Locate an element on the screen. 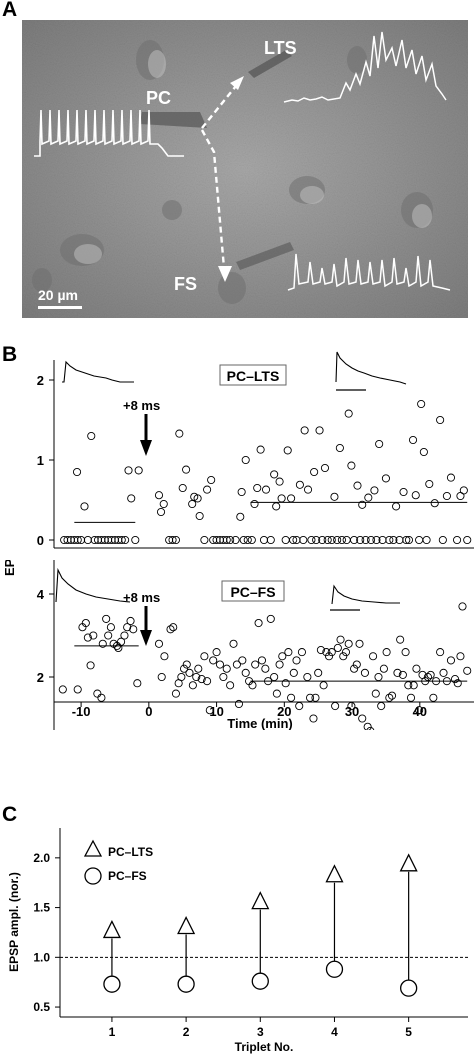 The width and height of the screenshot is (474, 1060). b-x-axis-label: Time (min) is located at coordinates (260, 723).